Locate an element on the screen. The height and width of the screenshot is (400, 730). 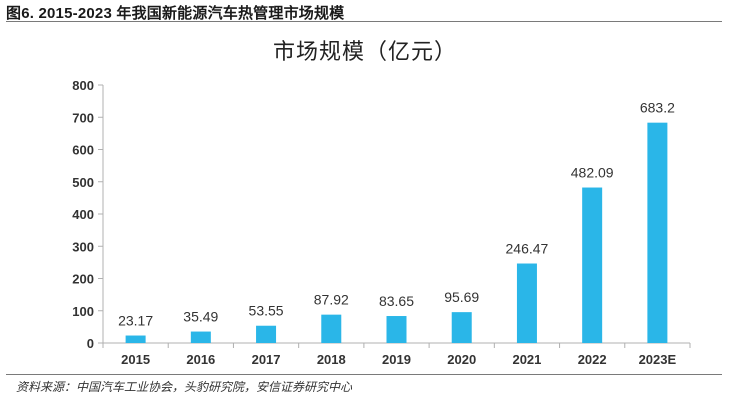
y-tick-label: 100 is located at coordinates (83, 311).